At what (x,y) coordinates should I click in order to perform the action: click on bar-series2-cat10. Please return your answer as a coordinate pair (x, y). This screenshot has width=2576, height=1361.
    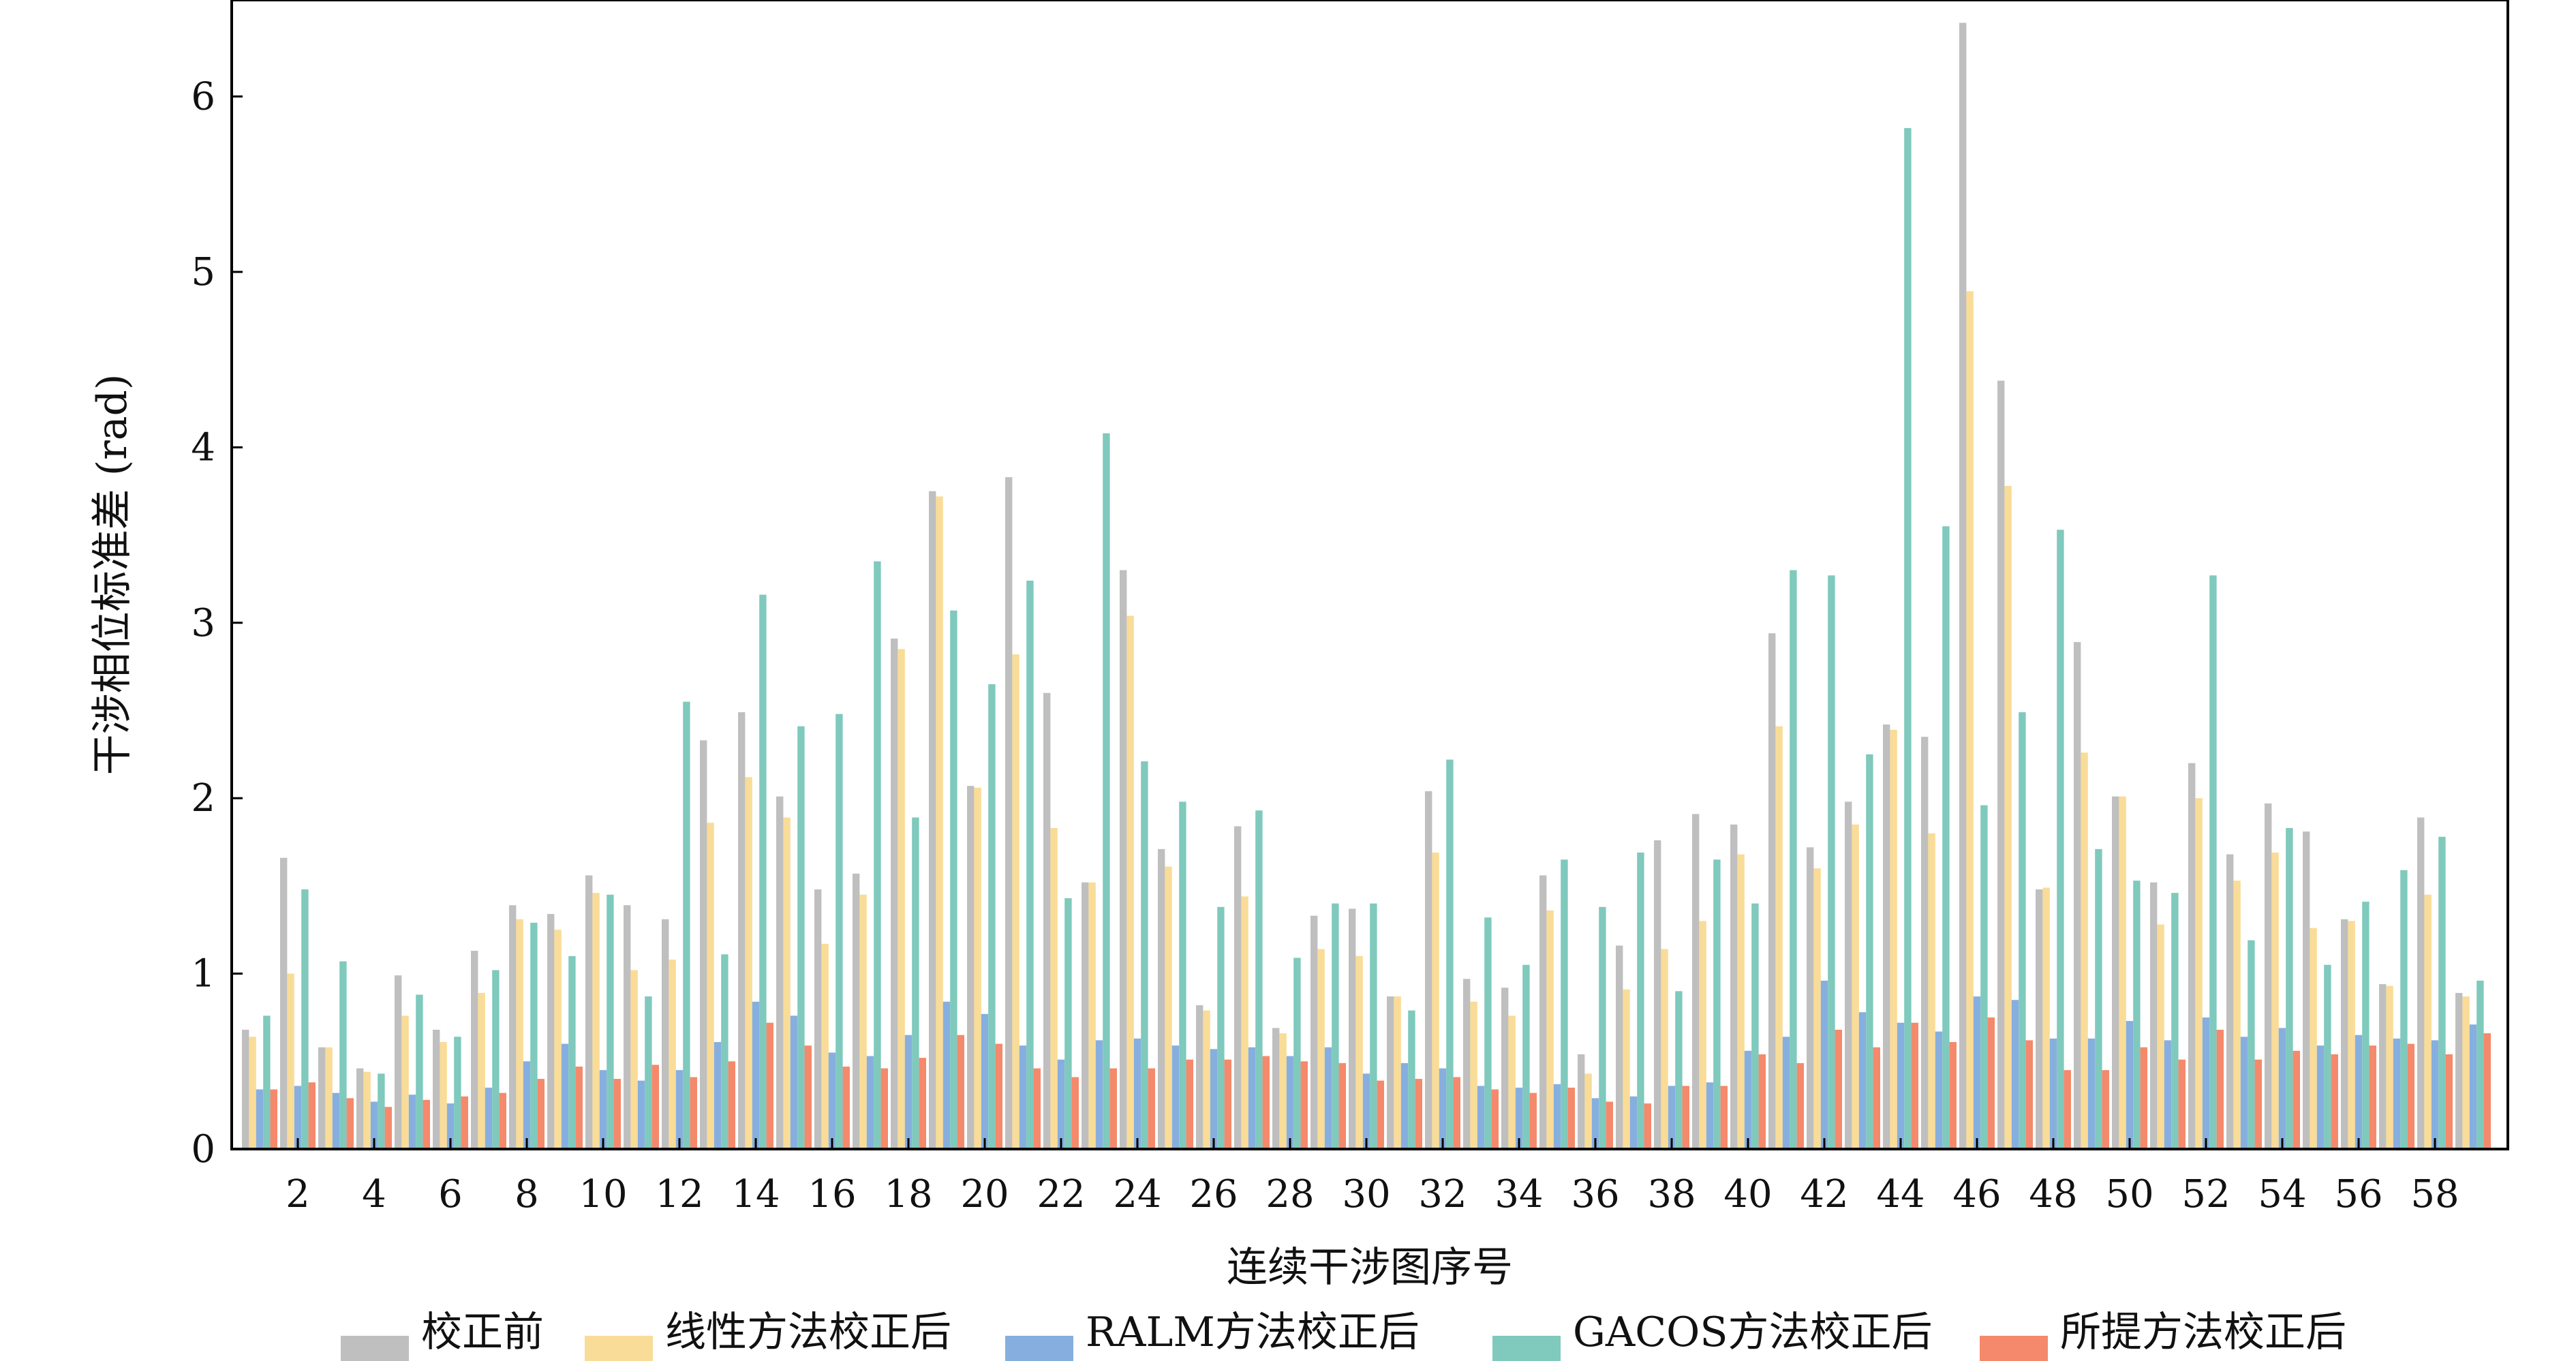
    Looking at the image, I should click on (596, 1021).